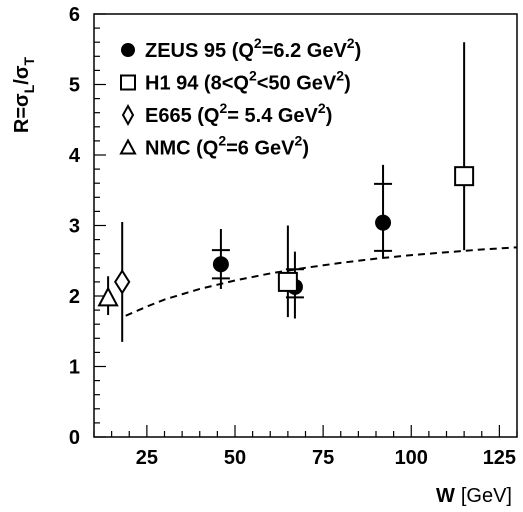 Image resolution: width=523 pixels, height=512 pixels. I want to click on legend-text-part: <50 GeV, so click(297, 84).